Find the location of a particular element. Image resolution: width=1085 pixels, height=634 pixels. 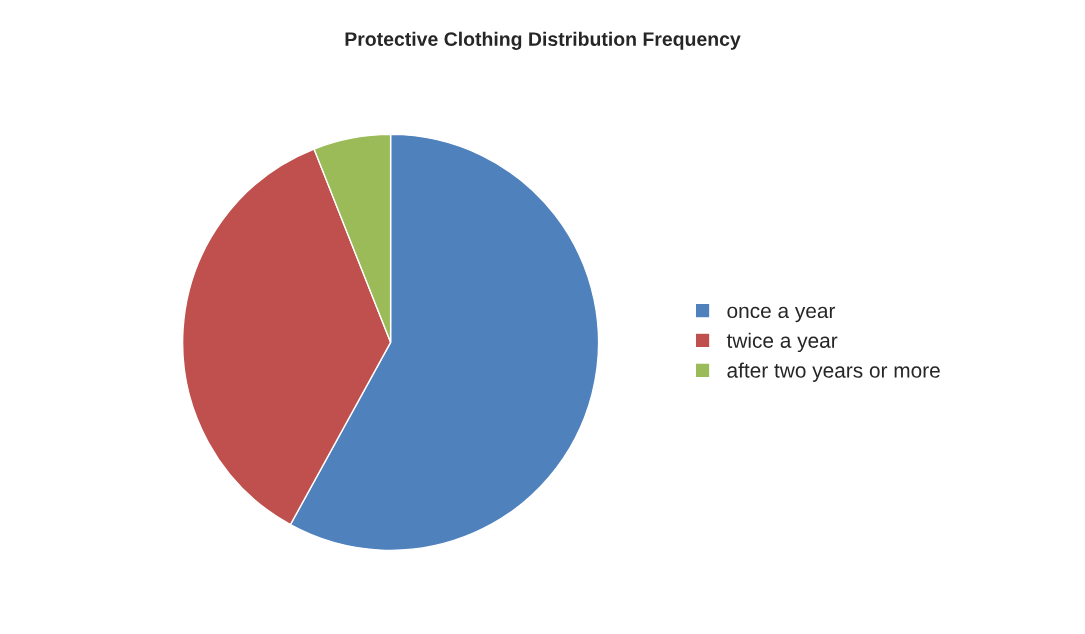

legend-label: after two years or more is located at coordinates (833, 372).